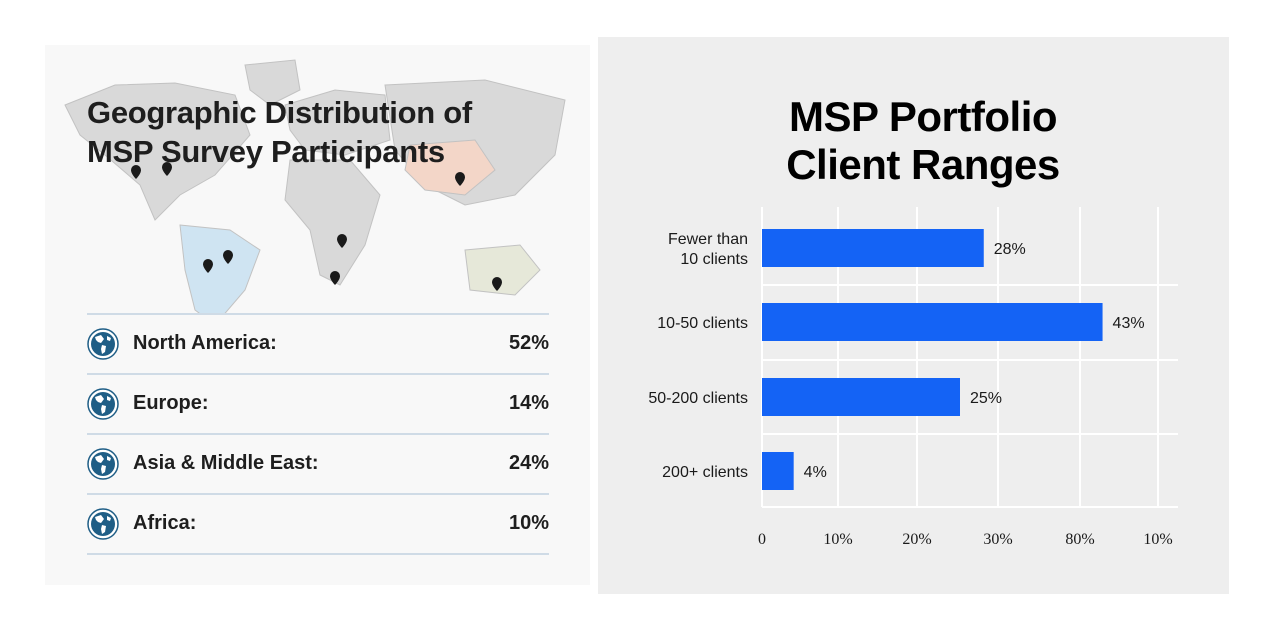 Image resolution: width=1264 pixels, height=631 pixels. I want to click on title-line-2: MSP Survey Participants, so click(266, 151).